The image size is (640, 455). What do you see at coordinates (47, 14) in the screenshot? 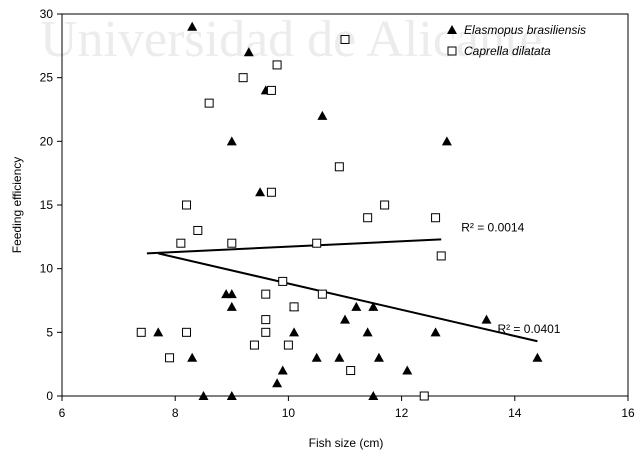
I see `y-tick-label: 30` at bounding box center [47, 14].